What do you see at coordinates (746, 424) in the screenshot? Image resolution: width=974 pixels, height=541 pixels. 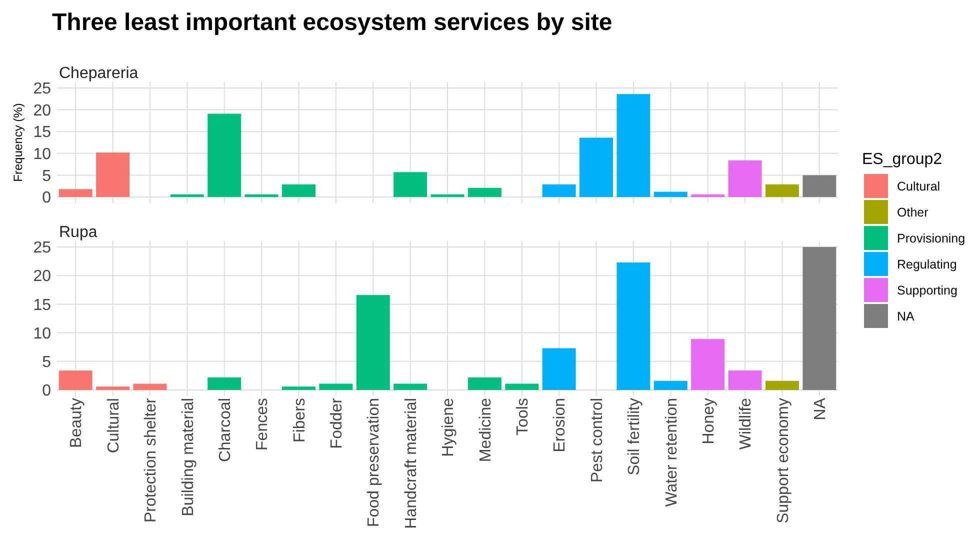 I see `x-tick-label: Wildlife` at bounding box center [746, 424].